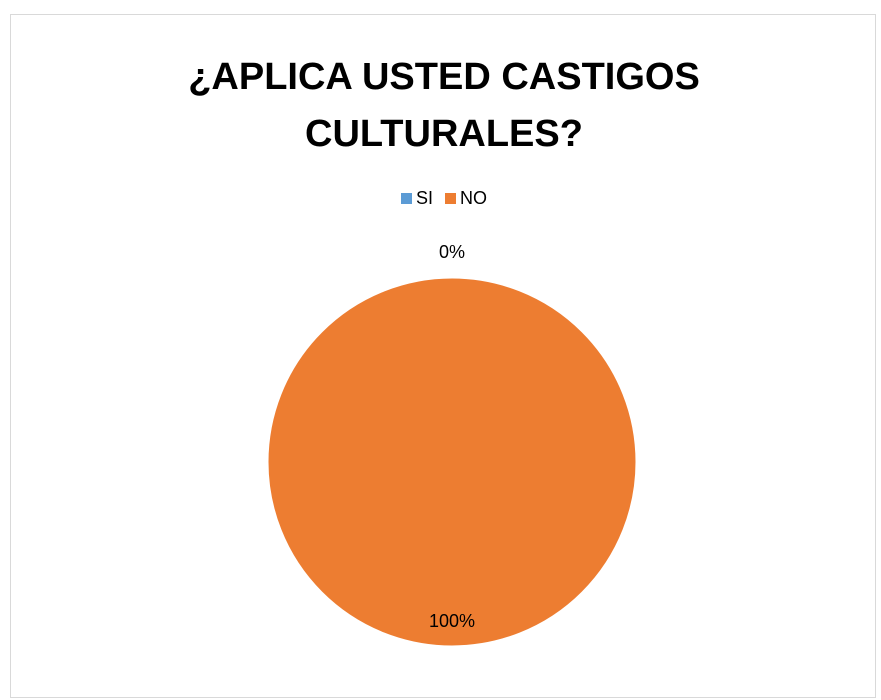  What do you see at coordinates (452, 252) in the screenshot?
I see `data-label-si: 0%` at bounding box center [452, 252].